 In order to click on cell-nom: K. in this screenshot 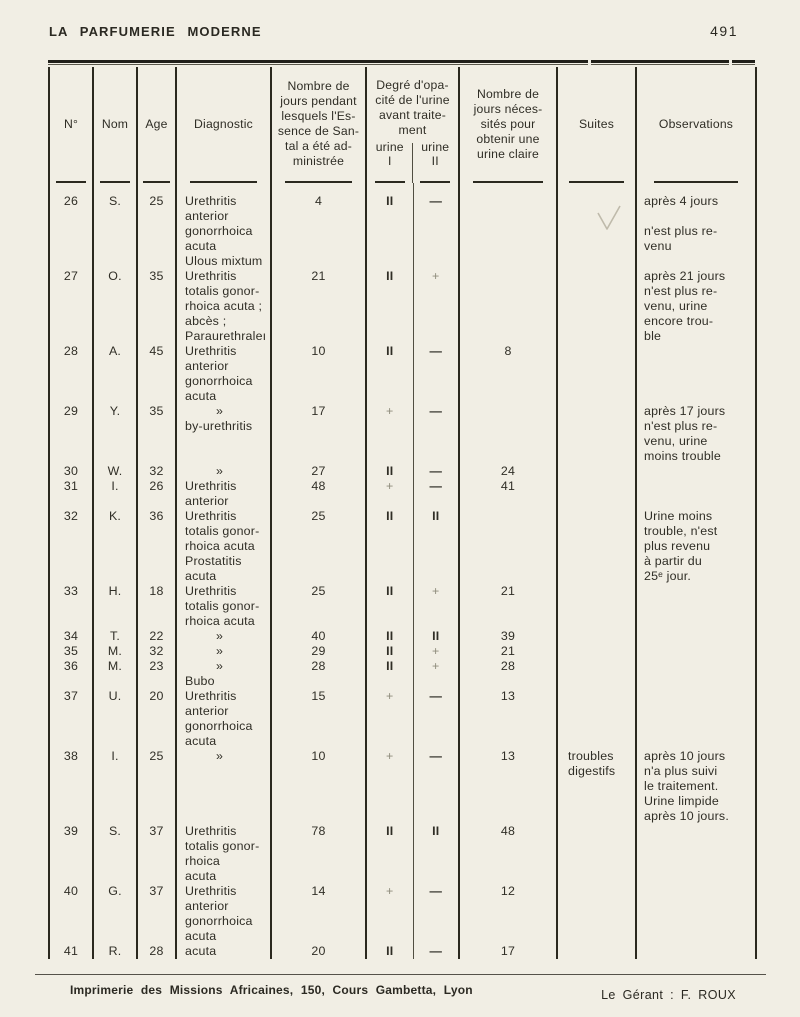, I will do `click(115, 546)`.